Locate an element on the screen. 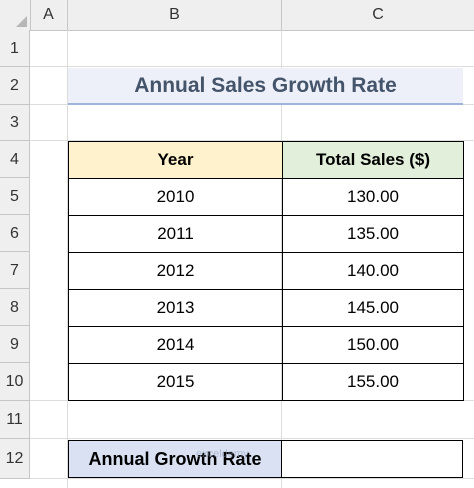  row-header-11: 11 is located at coordinates (15, 420).